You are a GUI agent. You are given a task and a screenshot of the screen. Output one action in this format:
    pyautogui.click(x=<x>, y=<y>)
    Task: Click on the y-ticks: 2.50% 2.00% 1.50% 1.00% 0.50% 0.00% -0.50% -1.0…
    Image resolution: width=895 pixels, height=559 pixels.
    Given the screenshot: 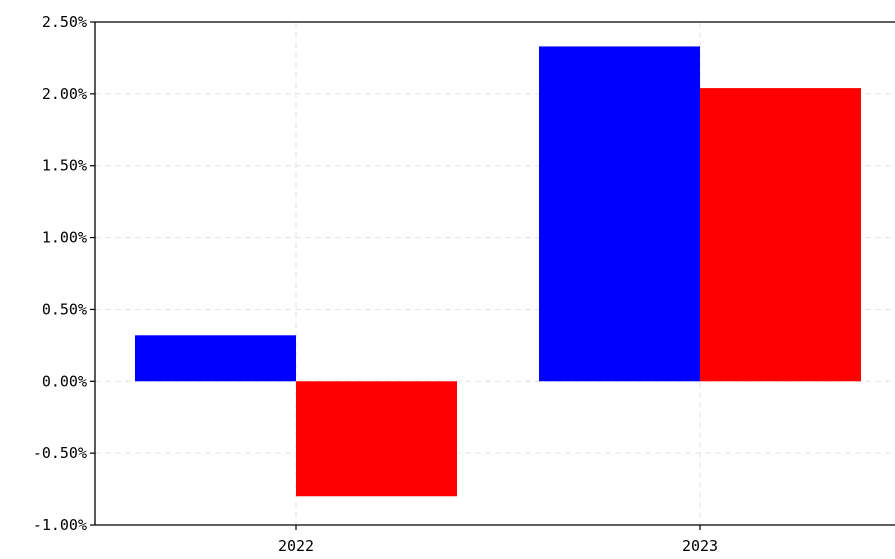 What is the action you would take?
    pyautogui.click(x=64, y=273)
    